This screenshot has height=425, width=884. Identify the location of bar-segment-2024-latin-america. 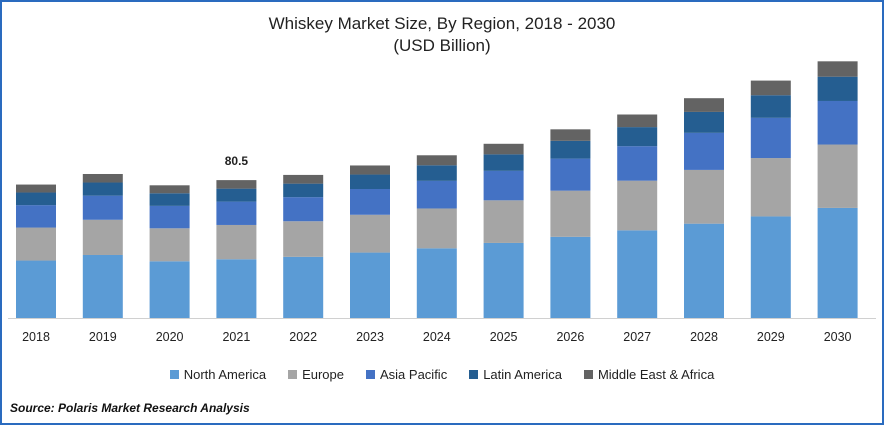
(436, 173).